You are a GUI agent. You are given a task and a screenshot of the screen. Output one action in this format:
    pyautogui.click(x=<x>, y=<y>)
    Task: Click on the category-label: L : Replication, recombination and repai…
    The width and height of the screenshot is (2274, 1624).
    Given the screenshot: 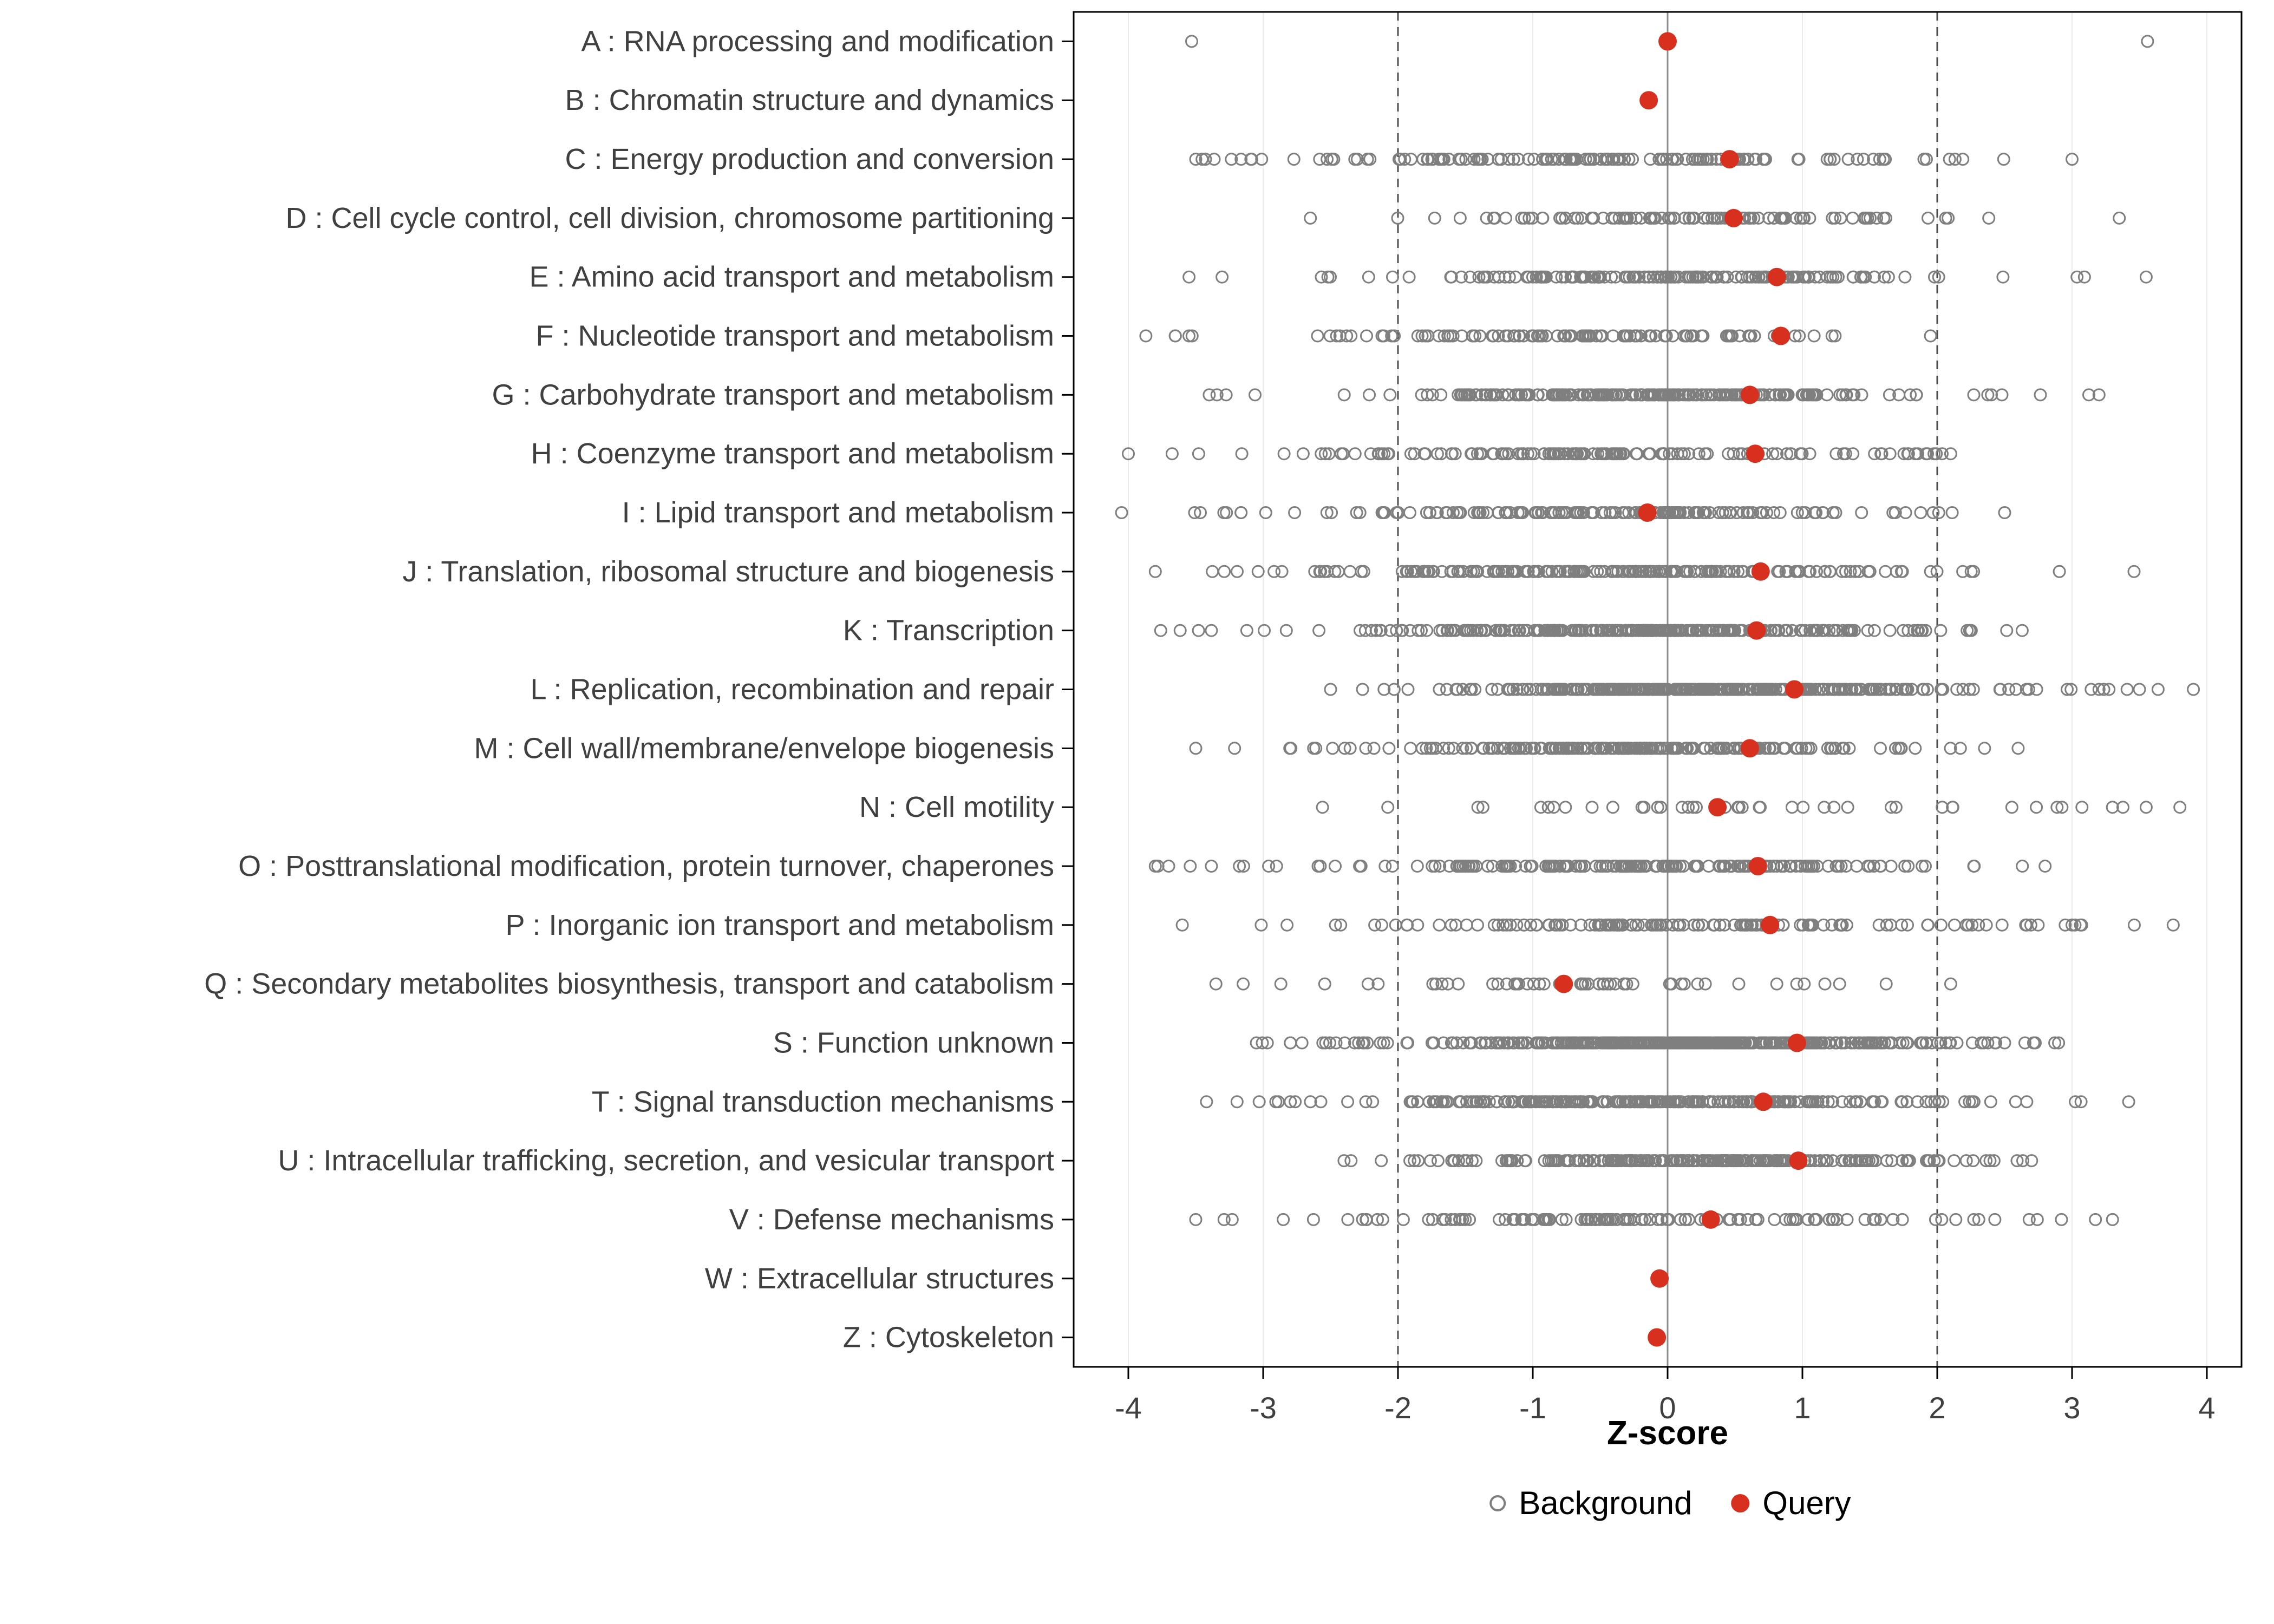 What is the action you would take?
    pyautogui.click(x=792, y=689)
    